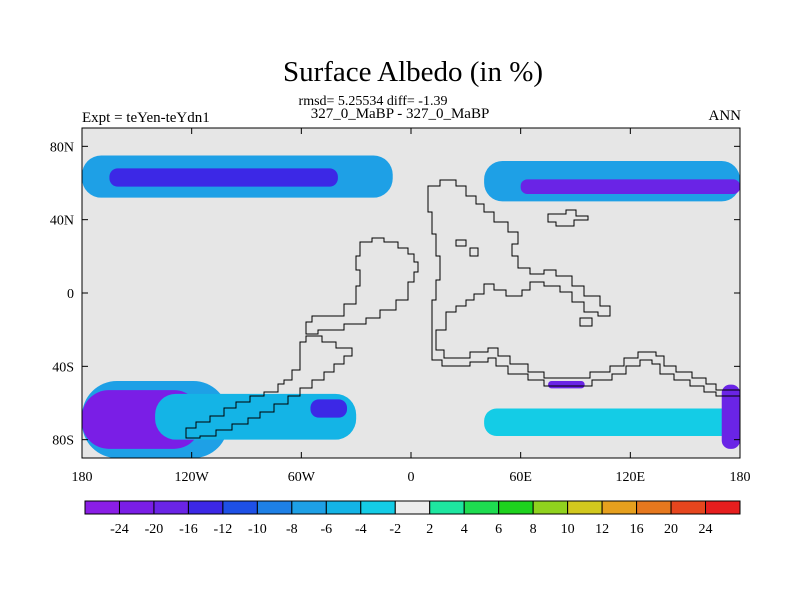  Describe the element at coordinates (329, 408) in the screenshot. I see `region-southern-strip-core` at that location.